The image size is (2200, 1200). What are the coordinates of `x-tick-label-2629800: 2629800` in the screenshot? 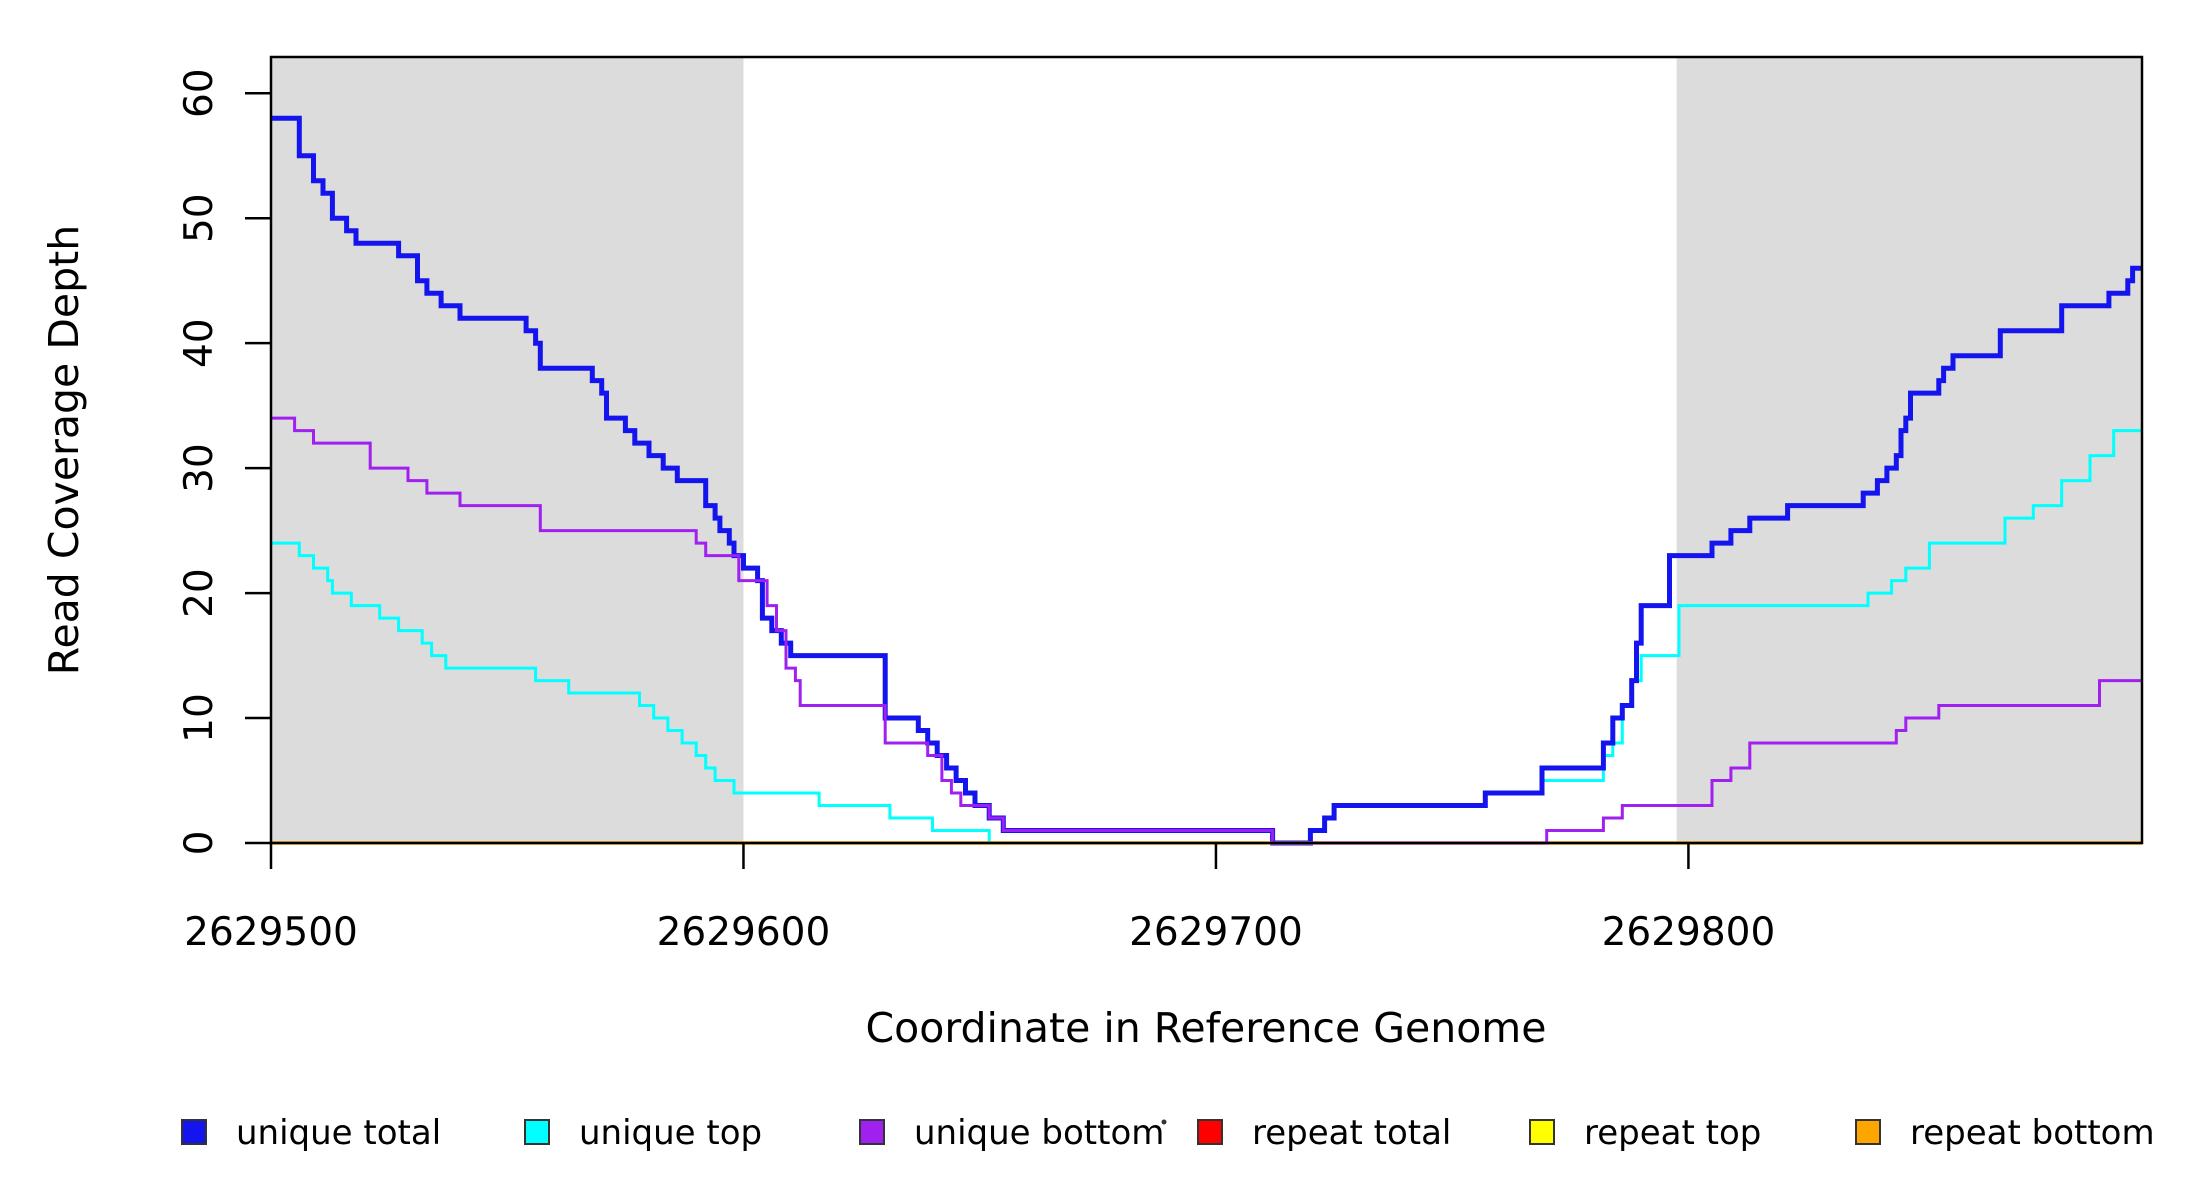 It's located at (1689, 932).